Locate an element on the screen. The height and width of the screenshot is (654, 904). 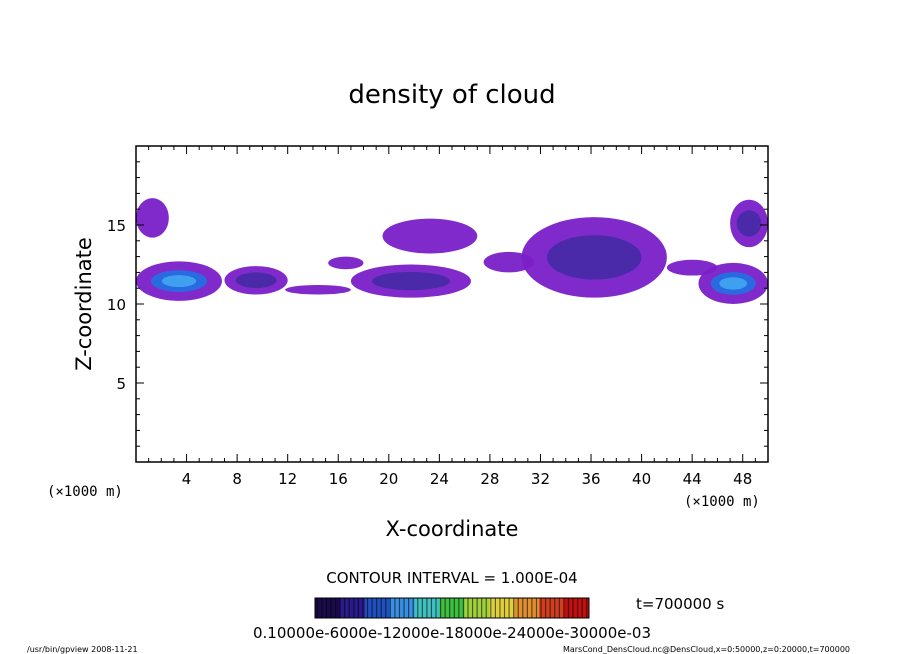
x-tick-label: 4 is located at coordinates (187, 479).